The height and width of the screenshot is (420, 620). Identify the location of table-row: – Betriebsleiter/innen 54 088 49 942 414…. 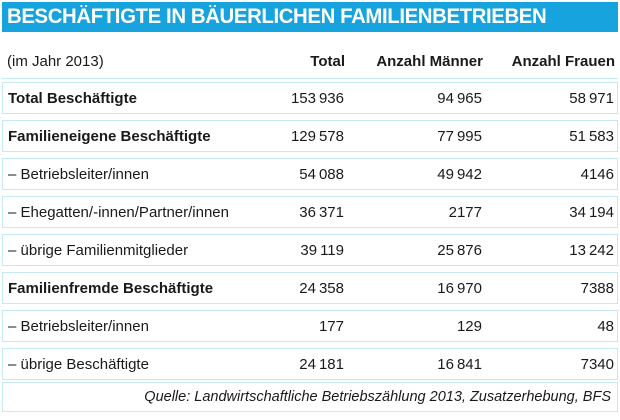
(310, 174).